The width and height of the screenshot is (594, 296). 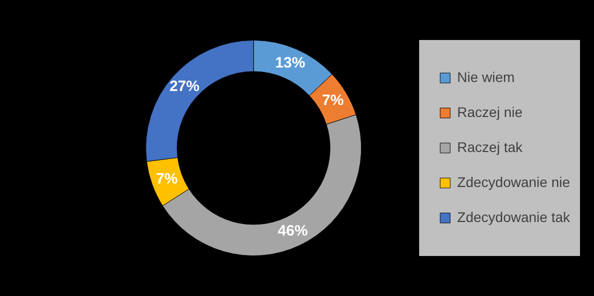 I want to click on legend-label: Zdecydowanie nie, so click(x=513, y=182).